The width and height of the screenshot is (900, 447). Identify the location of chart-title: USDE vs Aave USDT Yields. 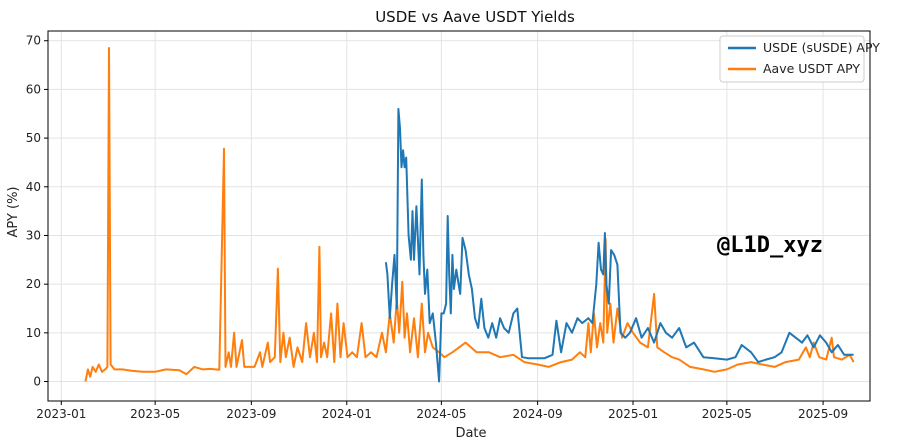
(475, 17).